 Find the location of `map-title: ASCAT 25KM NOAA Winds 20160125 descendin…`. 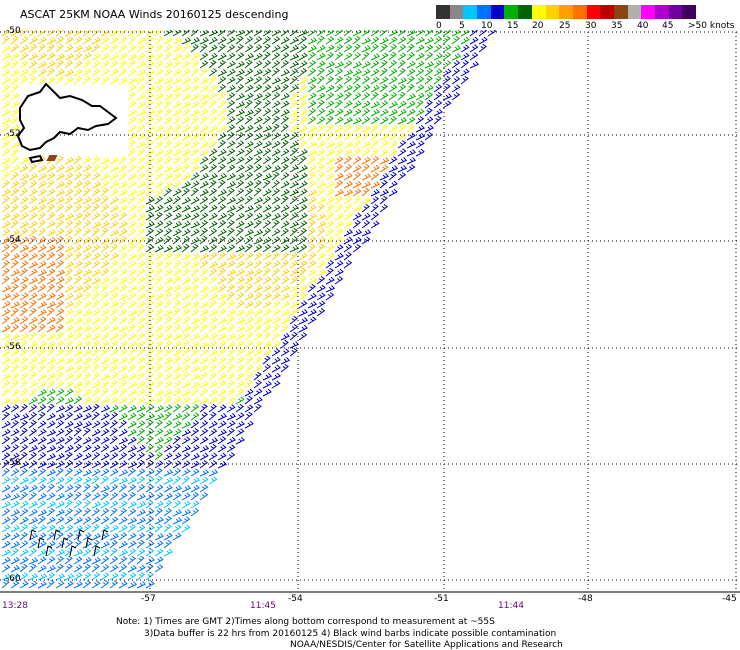

map-title: ASCAT 25KM NOAA Winds 20160125 descendin… is located at coordinates (154, 14).